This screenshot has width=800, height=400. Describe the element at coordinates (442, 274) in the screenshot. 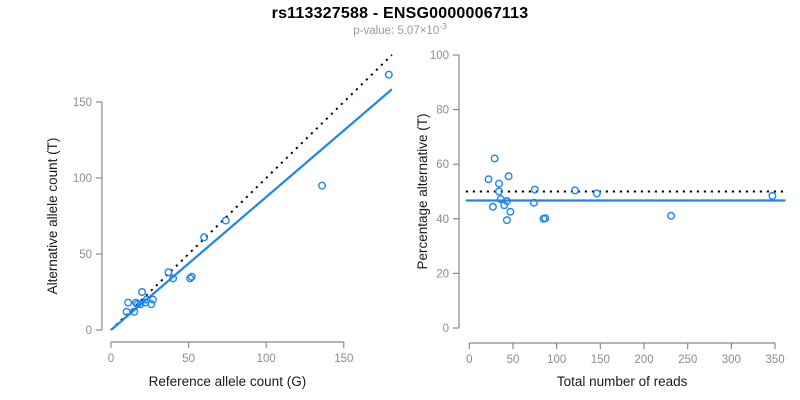

I see `y-axis-tick-label: 20` at that location.